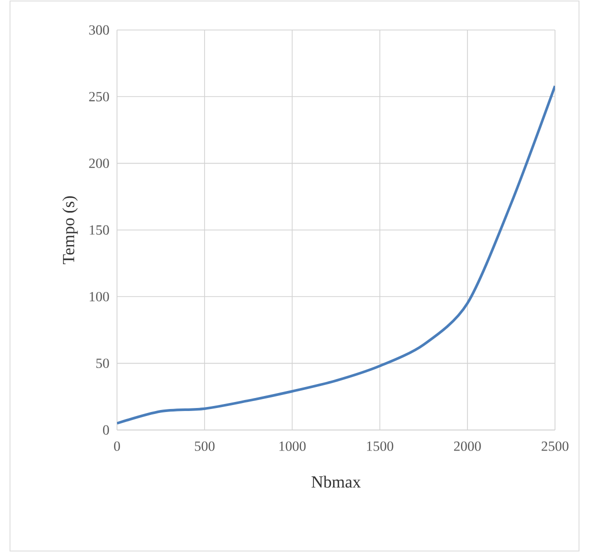 This screenshot has width=590, height=552. Describe the element at coordinates (99, 297) in the screenshot. I see `y-tick-label: 100` at that location.